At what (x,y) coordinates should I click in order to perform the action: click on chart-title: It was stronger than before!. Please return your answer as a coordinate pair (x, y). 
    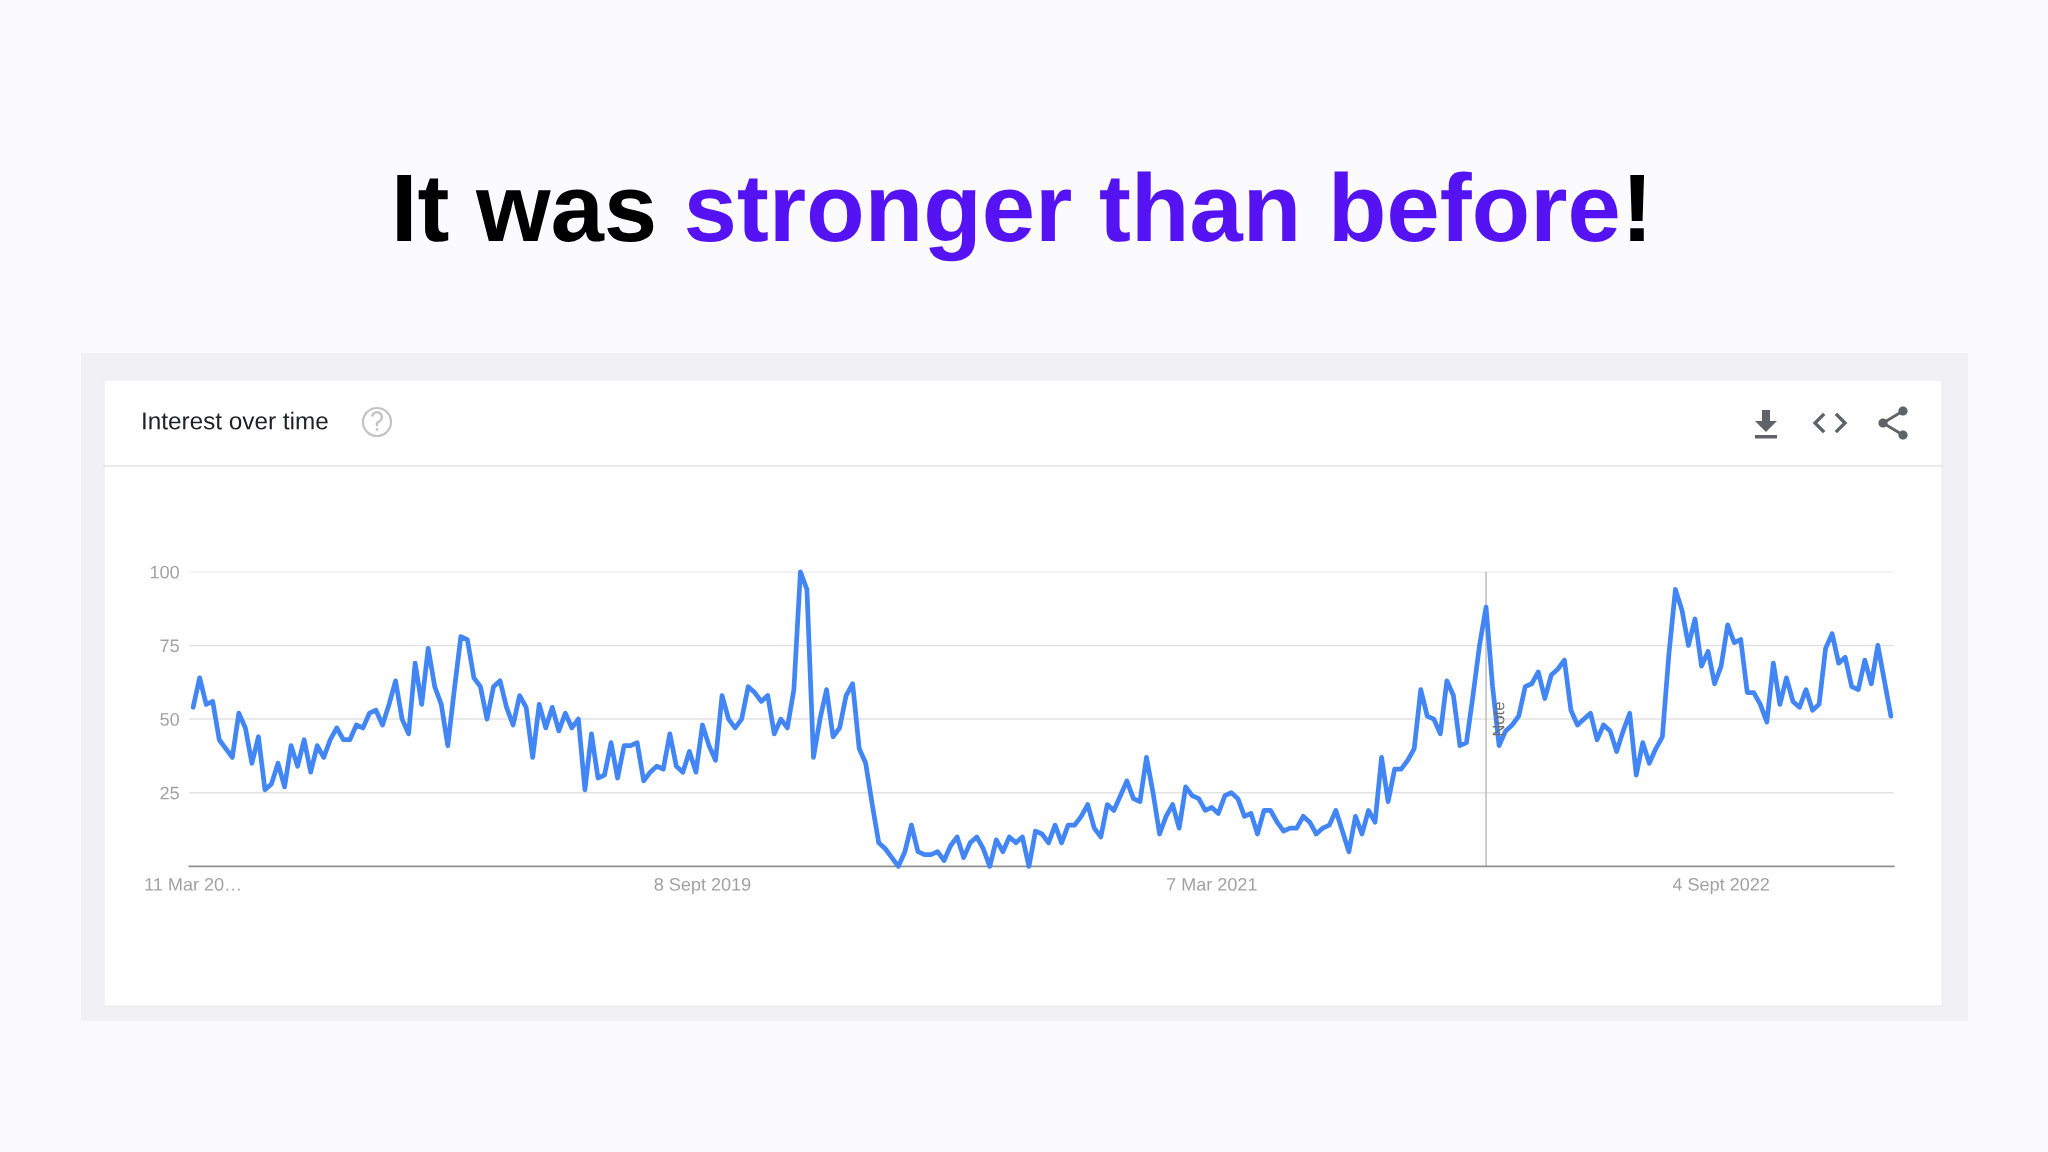
    Looking at the image, I should click on (1021, 216).